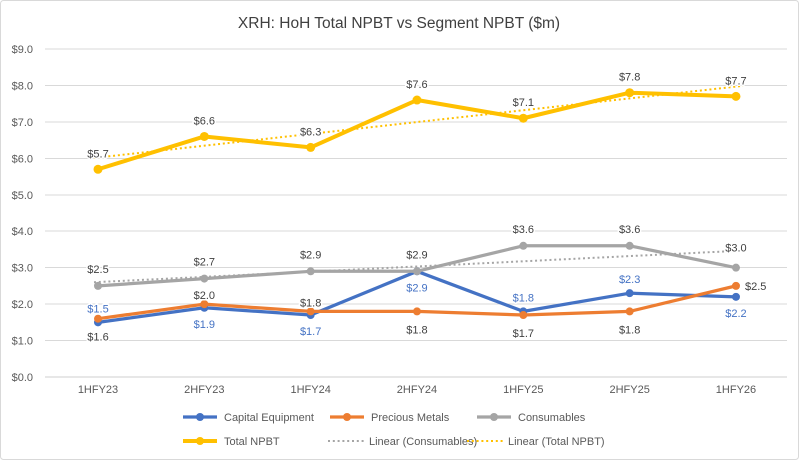 Image resolution: width=799 pixels, height=465 pixels. I want to click on y-tick-label: $1.0, so click(22, 342).